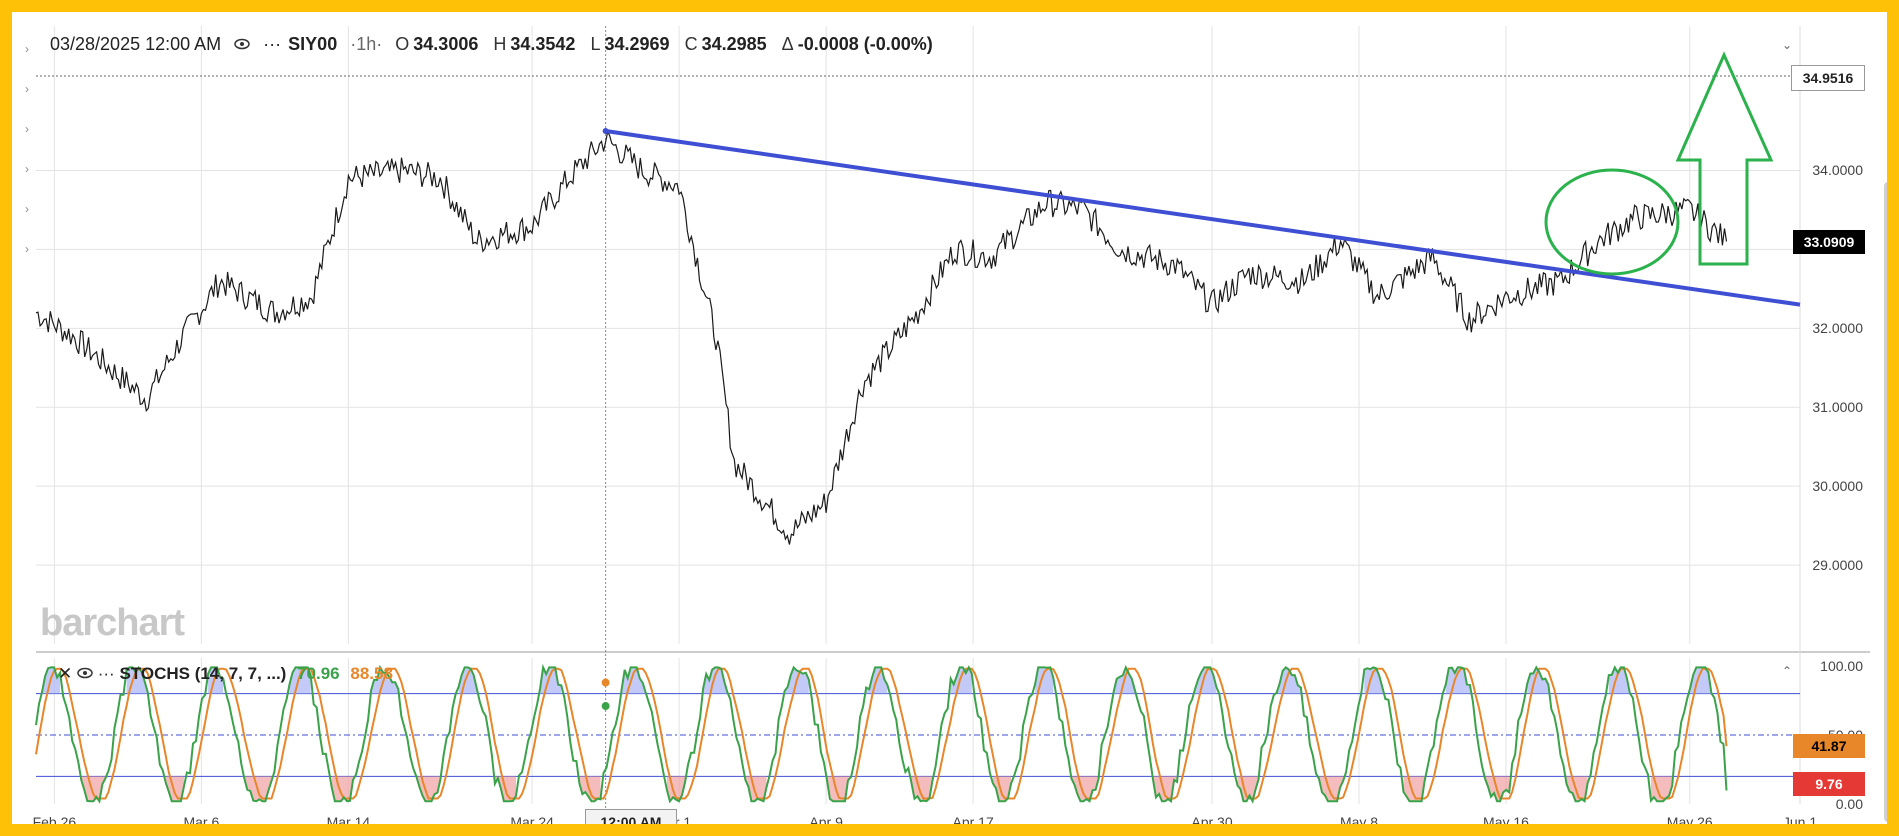  What do you see at coordinates (1203, 218) in the screenshot?
I see `trendline` at bounding box center [1203, 218].